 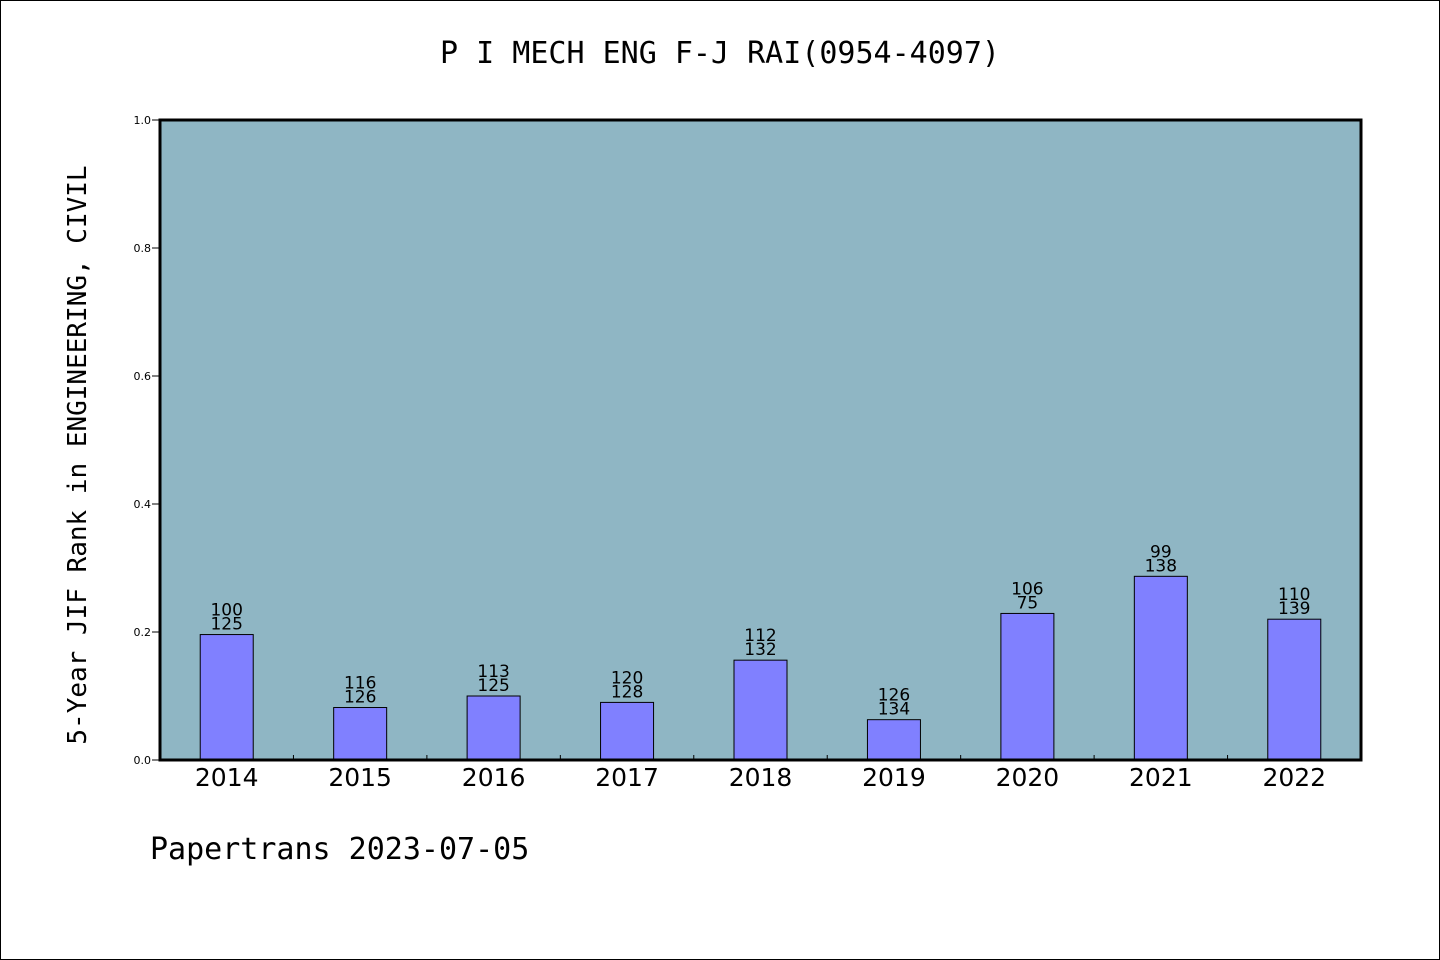 What do you see at coordinates (761, 777) in the screenshot?
I see `x-tick-label-2018: 2018` at bounding box center [761, 777].